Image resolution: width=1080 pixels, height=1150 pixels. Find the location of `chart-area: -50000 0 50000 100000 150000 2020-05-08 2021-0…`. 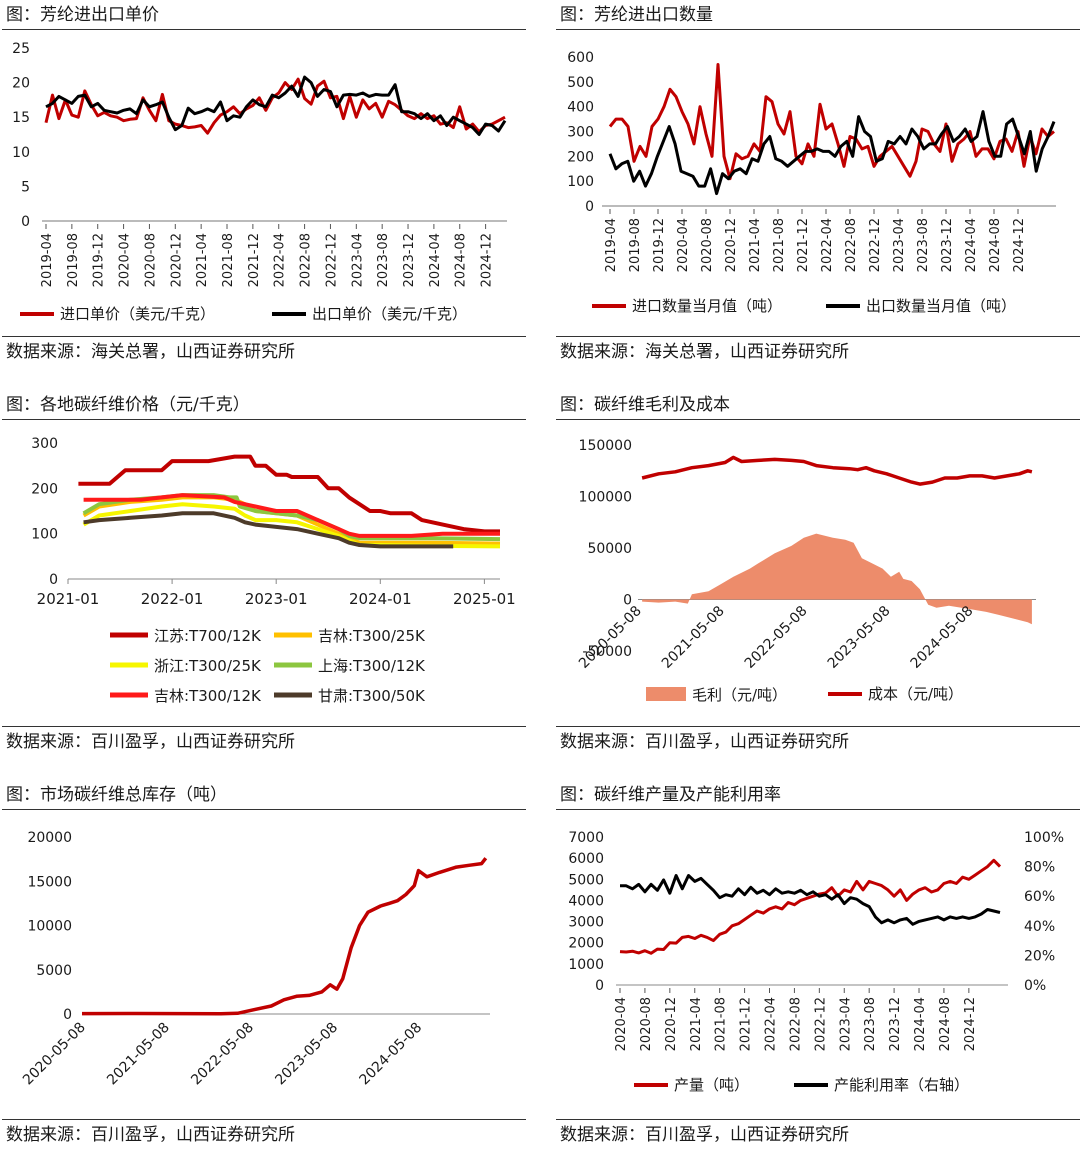

chart-area: -50000 0 50000 100000 150000 2020-05-08 2021-0… is located at coordinates (818, 573).